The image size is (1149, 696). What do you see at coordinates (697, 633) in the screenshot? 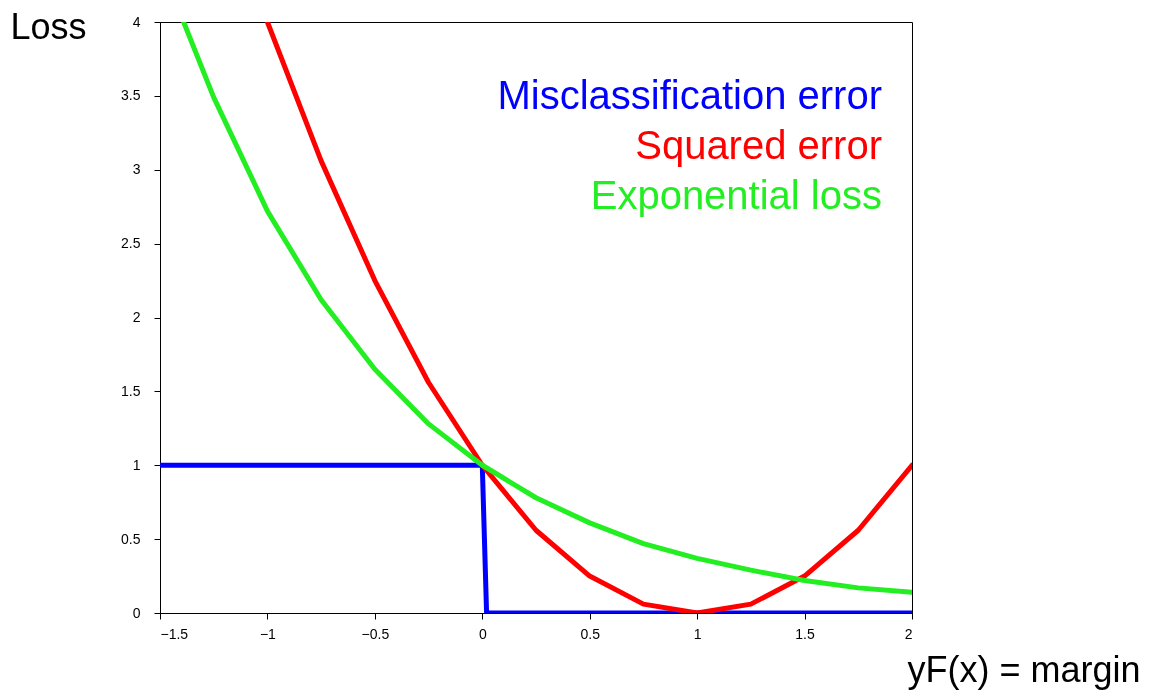
I see `x-tick-label: 1` at bounding box center [697, 633].